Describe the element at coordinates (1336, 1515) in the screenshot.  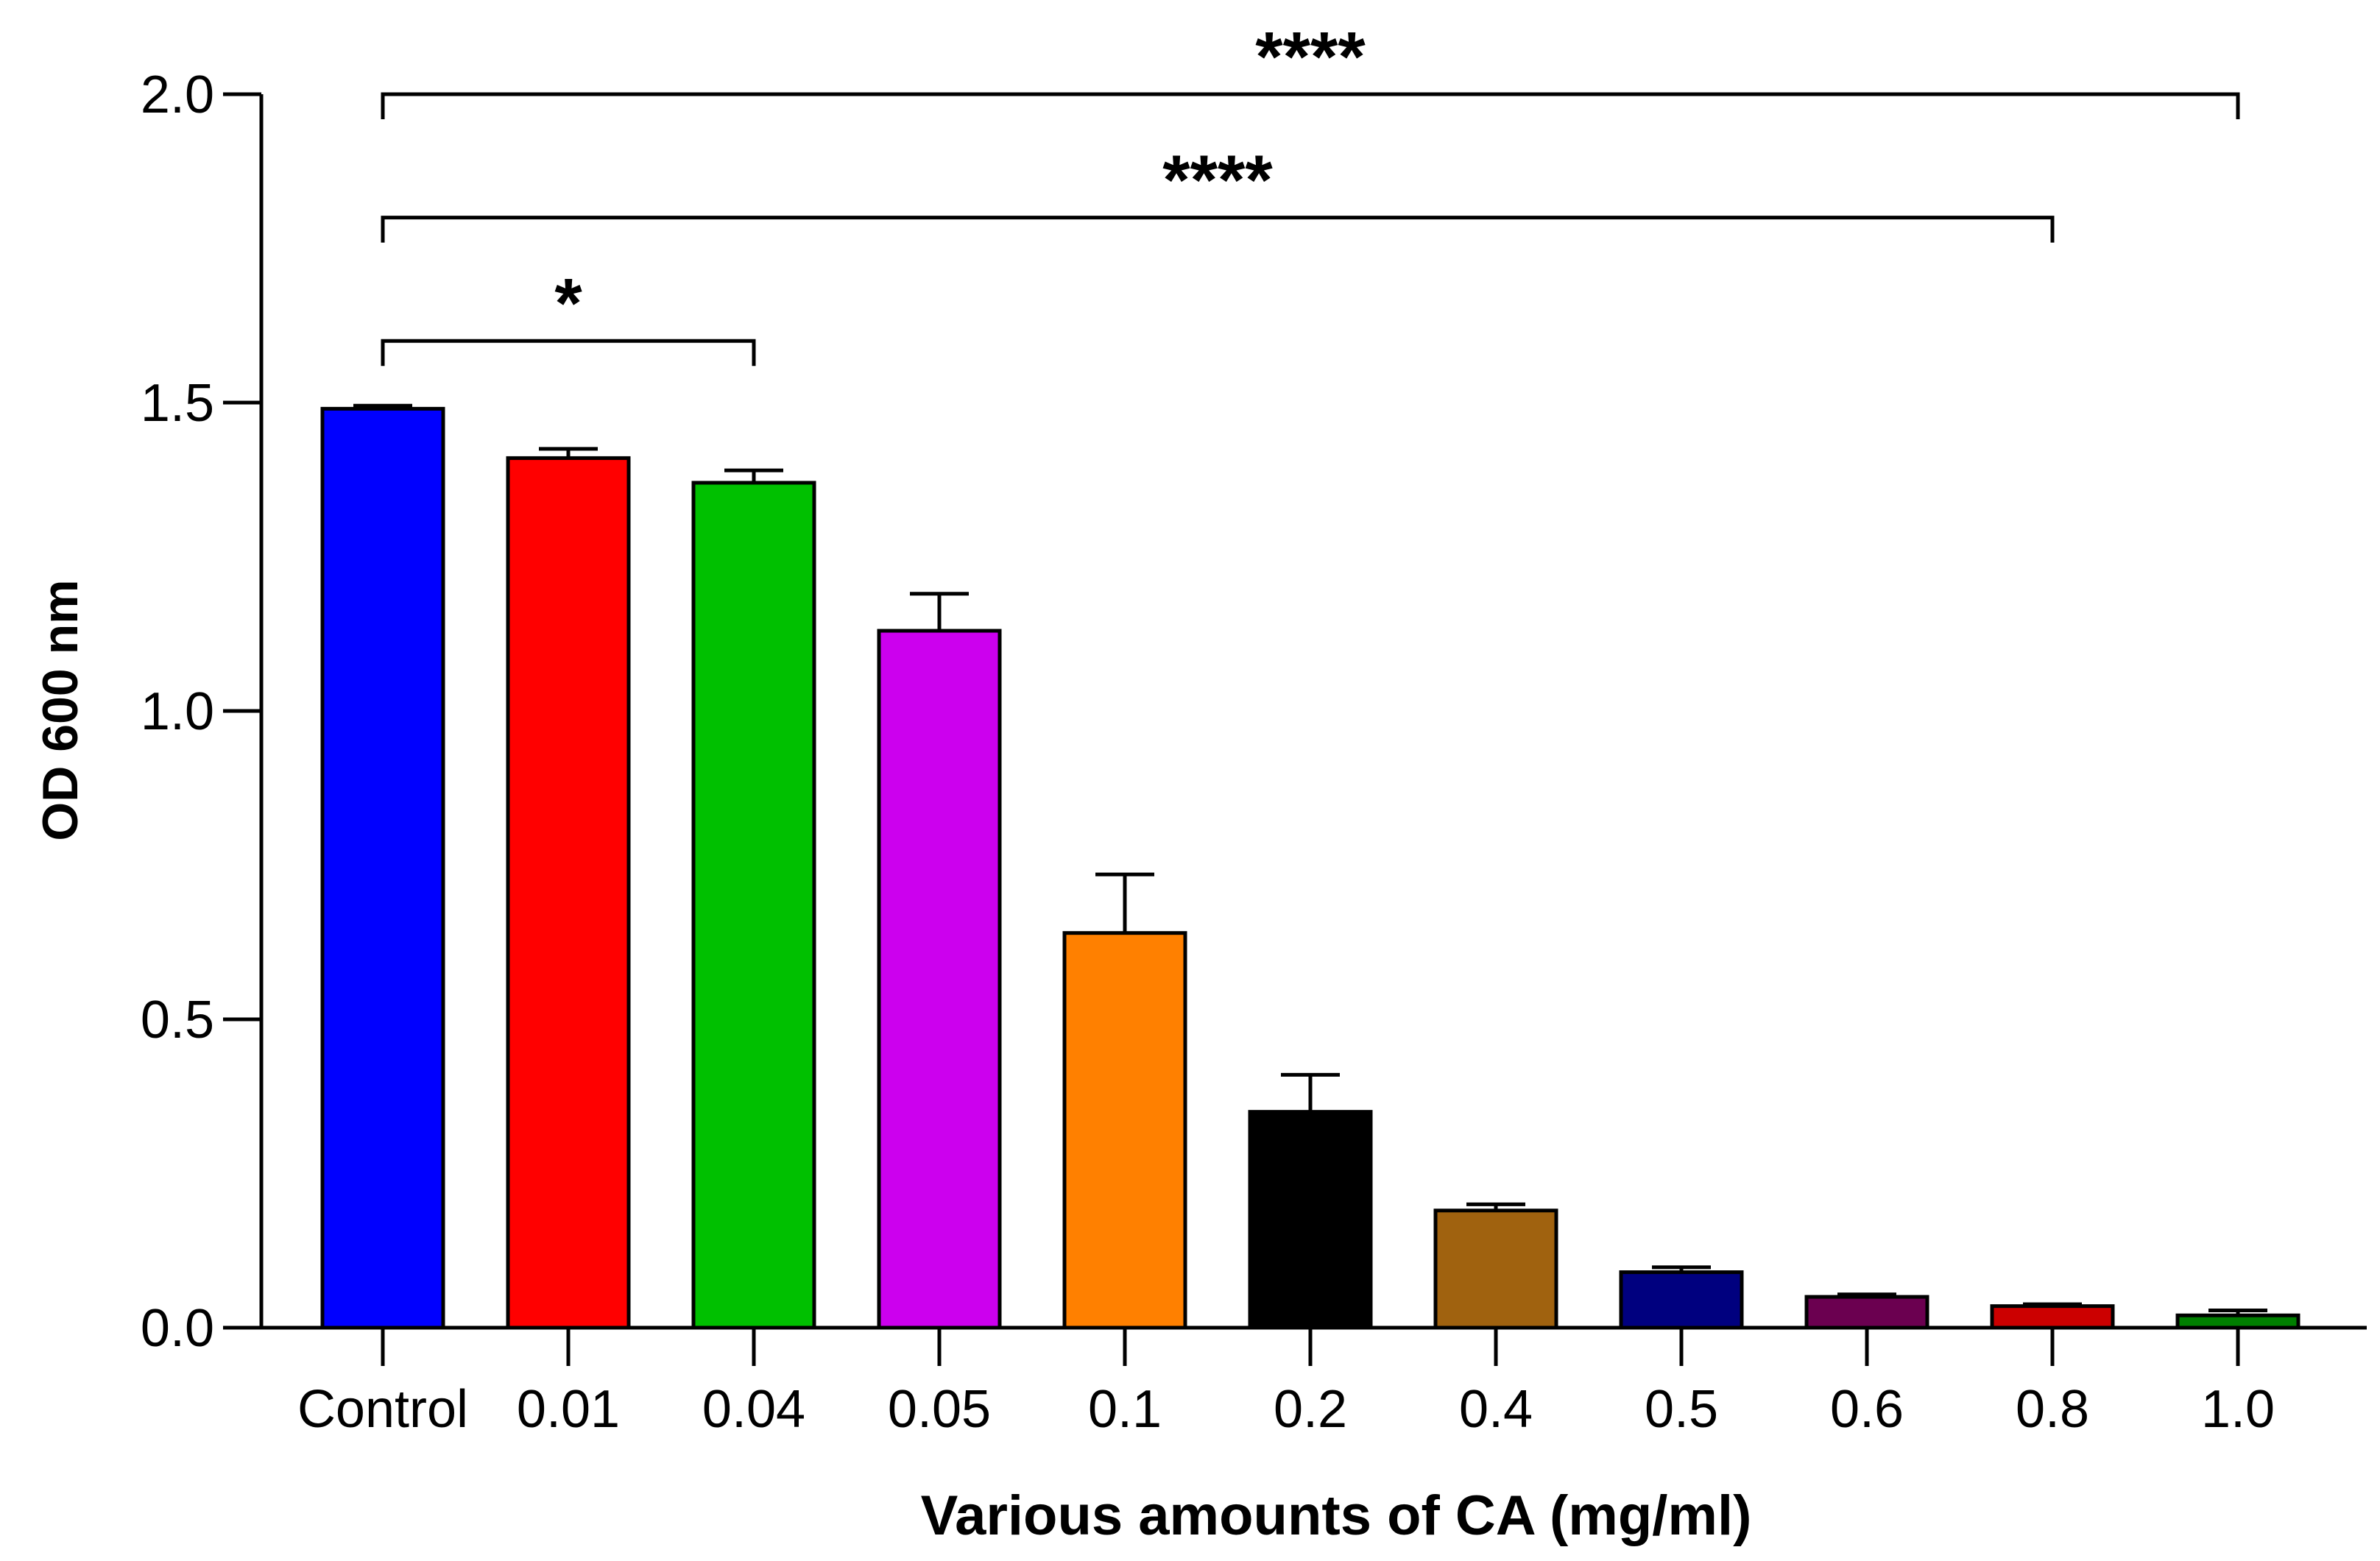
I see `x-axis-label: Various amounts of CA (mg/ml)` at that location.